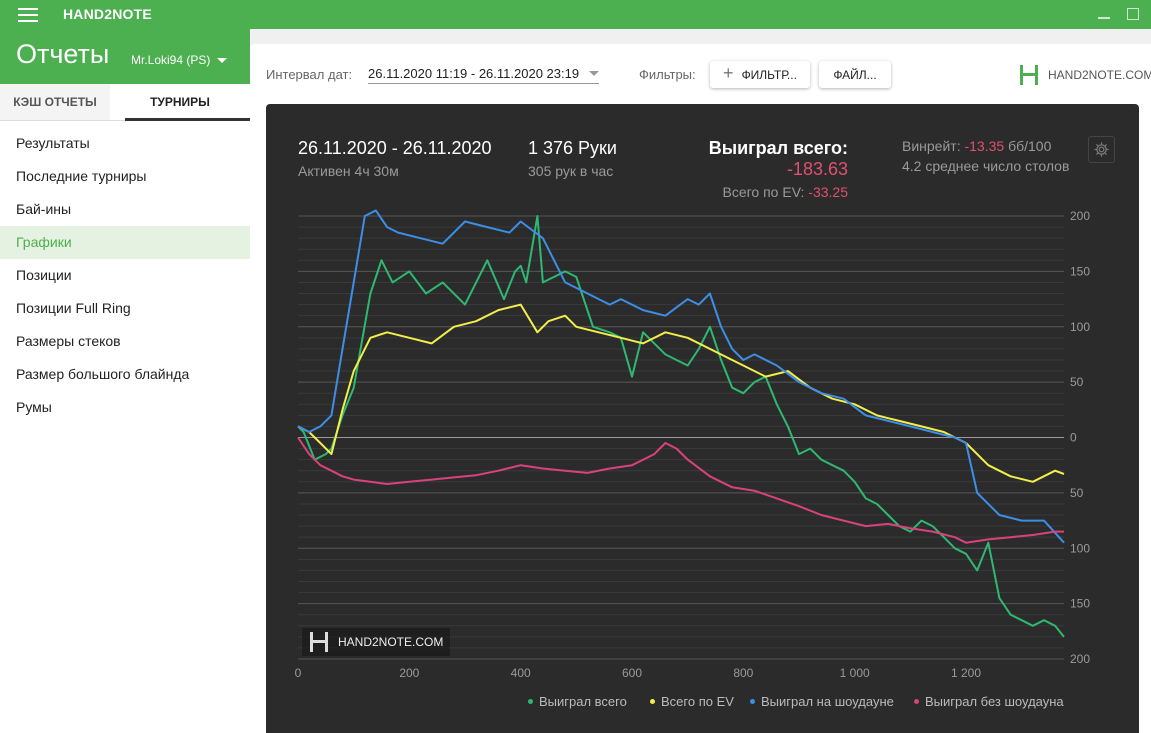 The height and width of the screenshot is (733, 1151). What do you see at coordinates (827, 701) in the screenshot?
I see `legend-label: Выиграл на шоудауне` at bounding box center [827, 701].